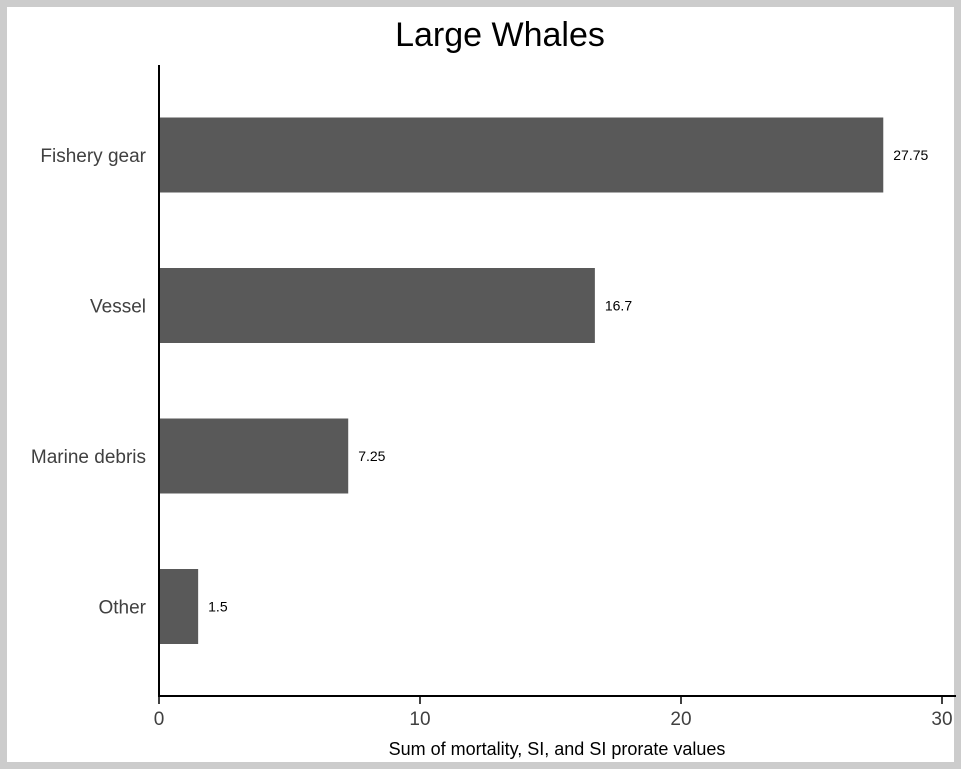 Image resolution: width=961 pixels, height=769 pixels. What do you see at coordinates (419, 719) in the screenshot?
I see `x-tick-label-10: 10` at bounding box center [419, 719].